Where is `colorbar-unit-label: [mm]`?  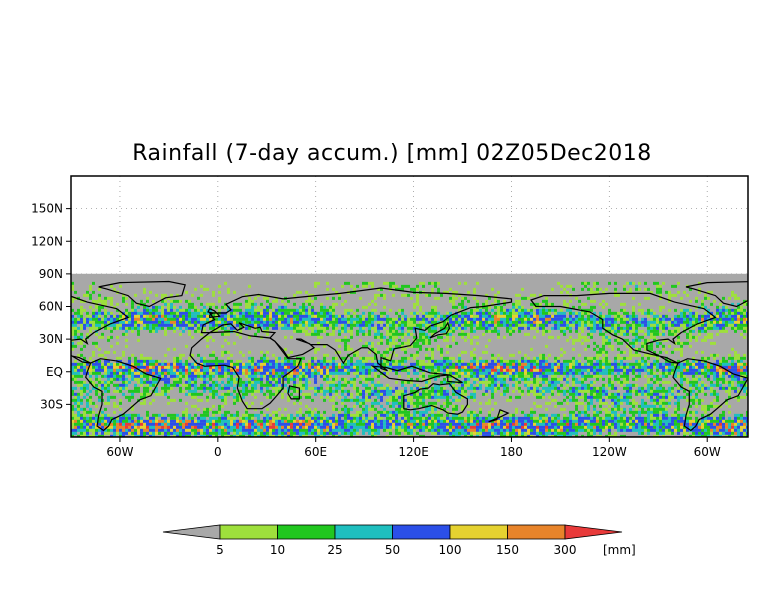 colorbar-unit-label: [mm] is located at coordinates (619, 550).